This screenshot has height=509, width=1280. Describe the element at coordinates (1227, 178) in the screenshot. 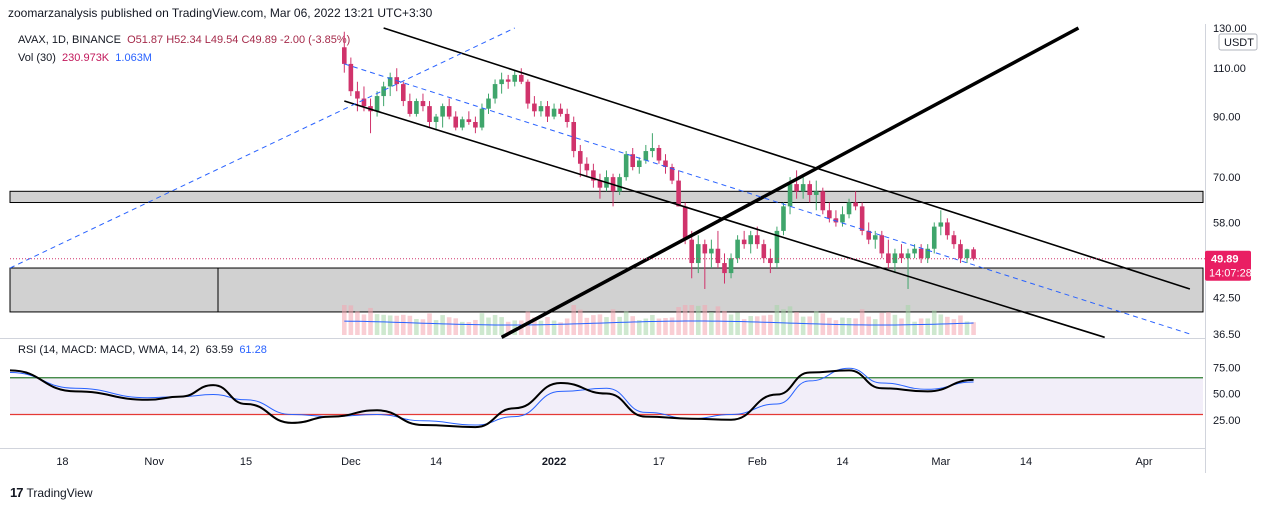

I see `price-tick: 70.00` at that location.